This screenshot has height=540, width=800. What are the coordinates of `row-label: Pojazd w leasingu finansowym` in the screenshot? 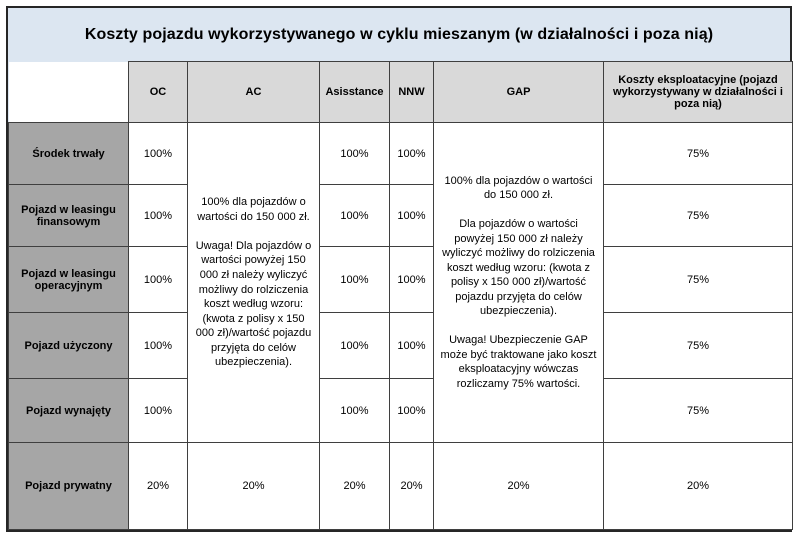 It's located at (68, 215).